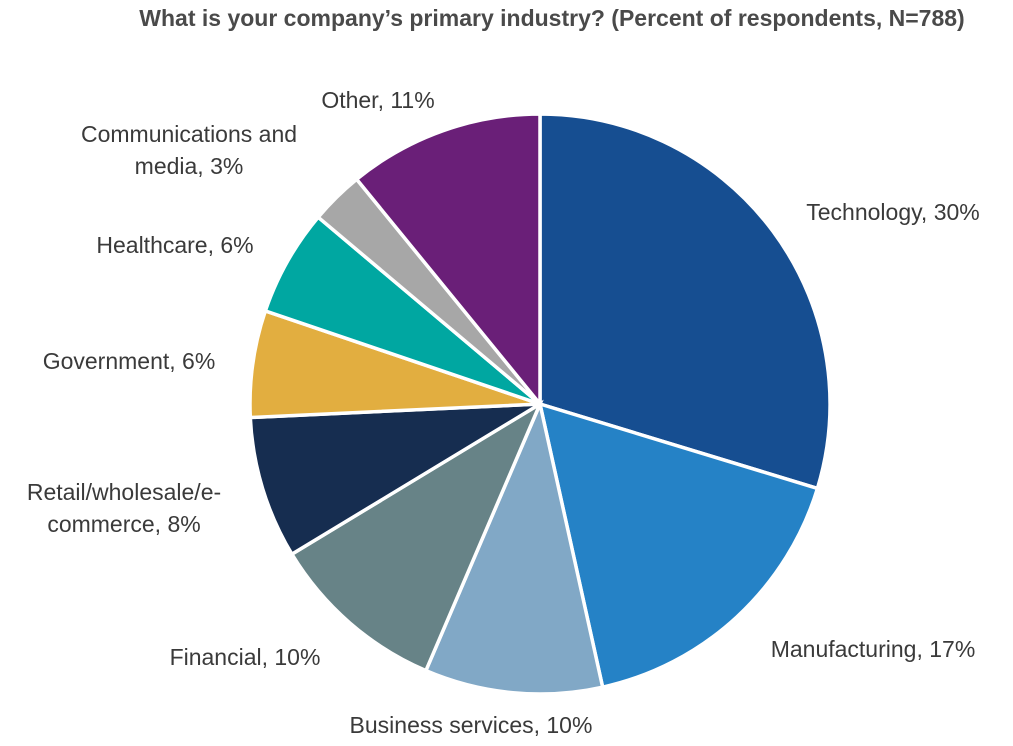  Describe the element at coordinates (123, 524) in the screenshot. I see `slice-label-line: commerce, 8%` at that location.